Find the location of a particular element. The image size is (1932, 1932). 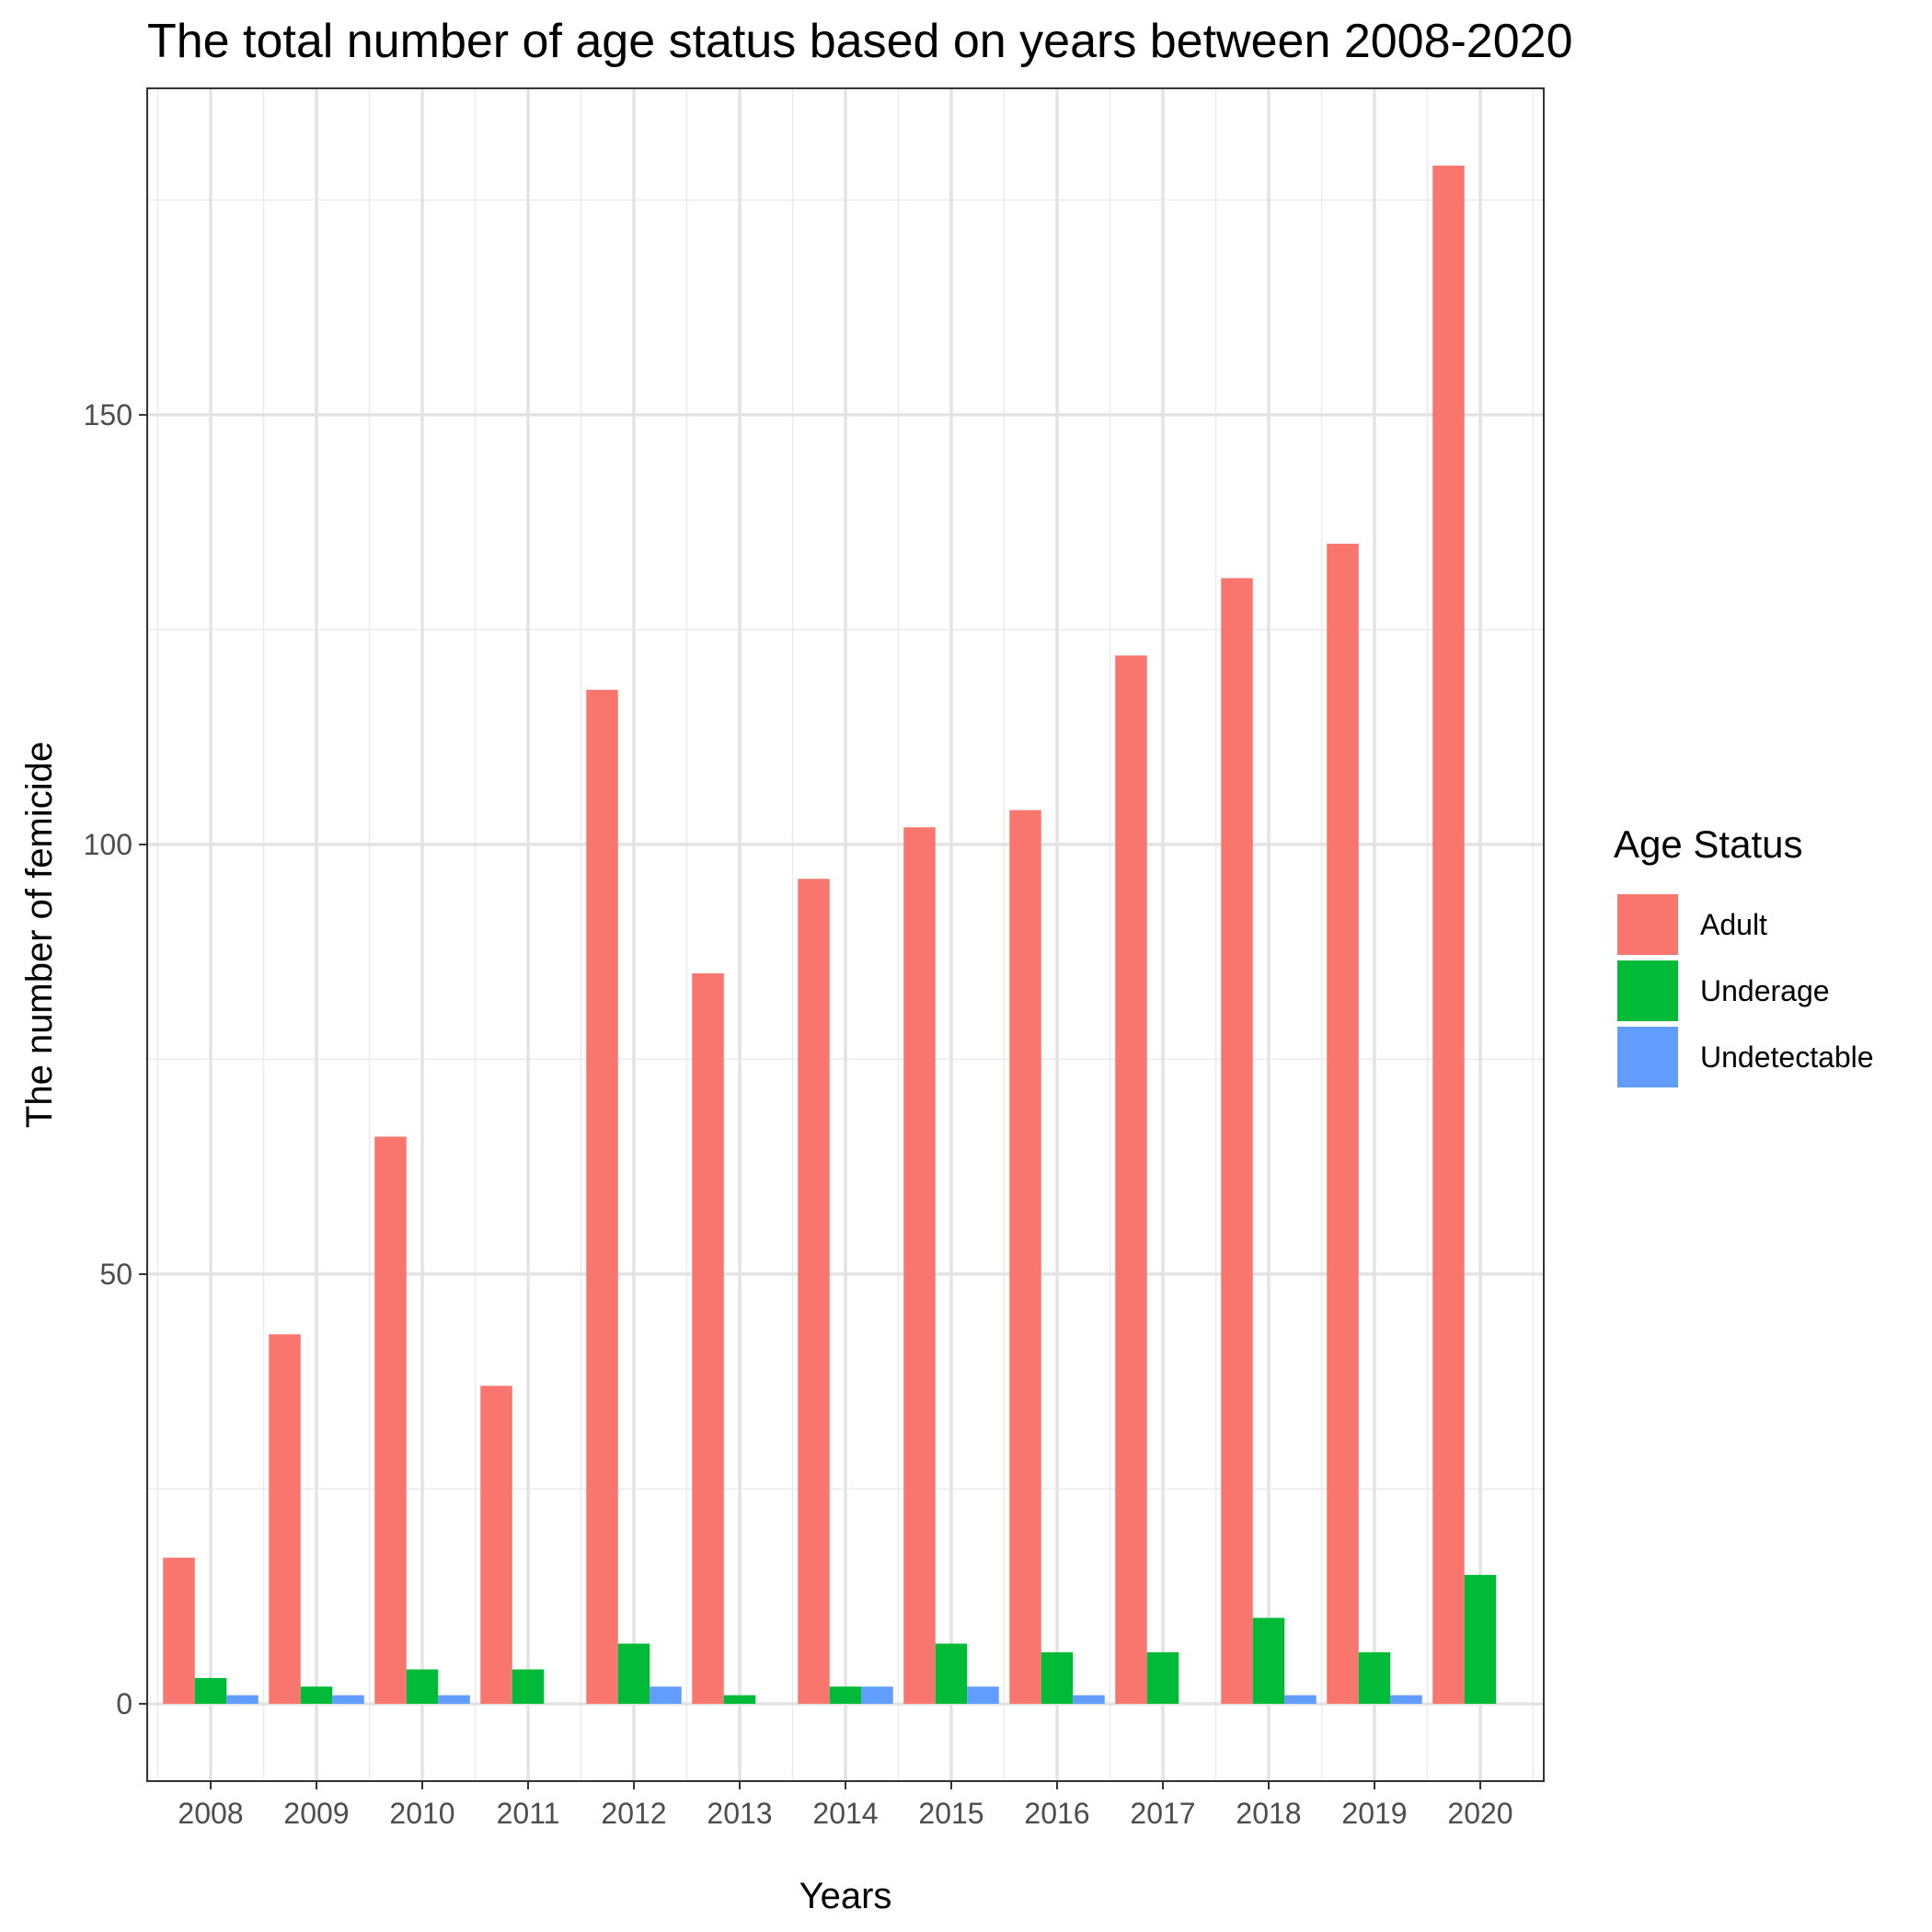

x-tick-label-2015: 2015 is located at coordinates (951, 1813).